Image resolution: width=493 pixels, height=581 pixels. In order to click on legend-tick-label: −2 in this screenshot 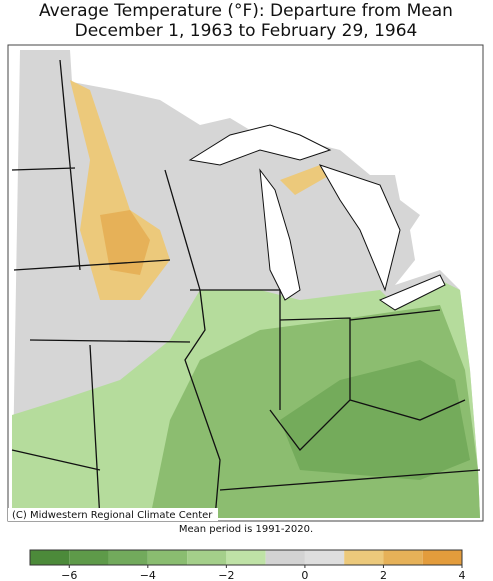, I will do `click(226, 575)`.